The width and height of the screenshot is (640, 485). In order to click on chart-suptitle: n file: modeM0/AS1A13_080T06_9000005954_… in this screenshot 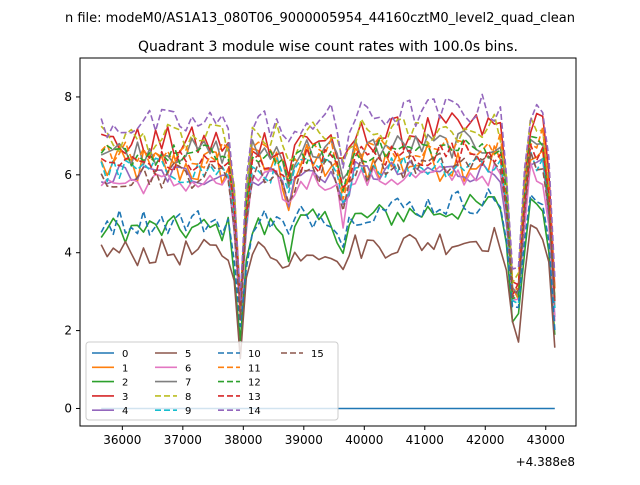, I will do `click(320, 18)`.